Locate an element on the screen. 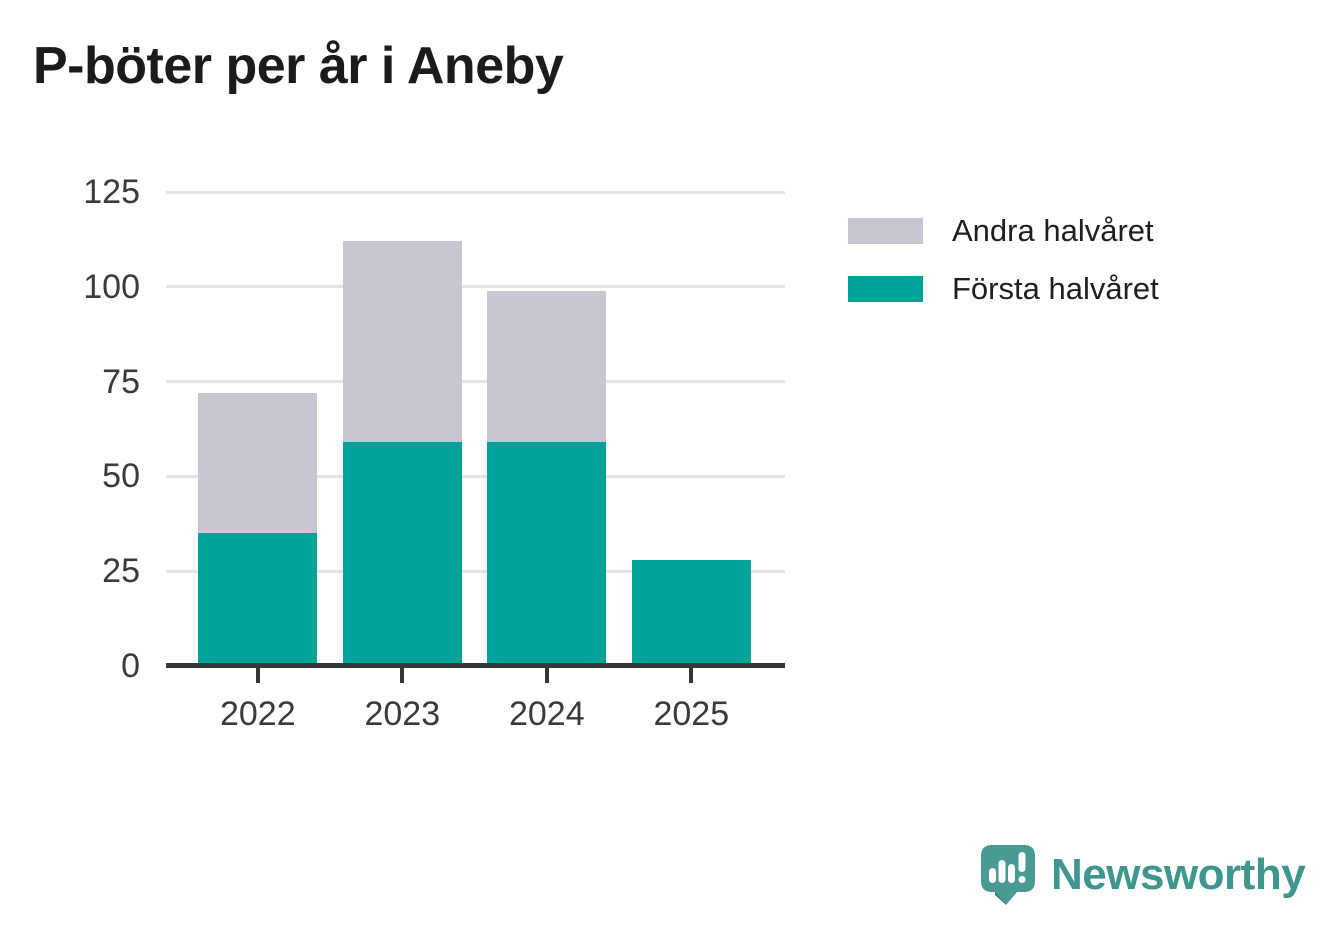 The height and width of the screenshot is (939, 1322). x-axis-tick-label: 2025 is located at coordinates (691, 714).